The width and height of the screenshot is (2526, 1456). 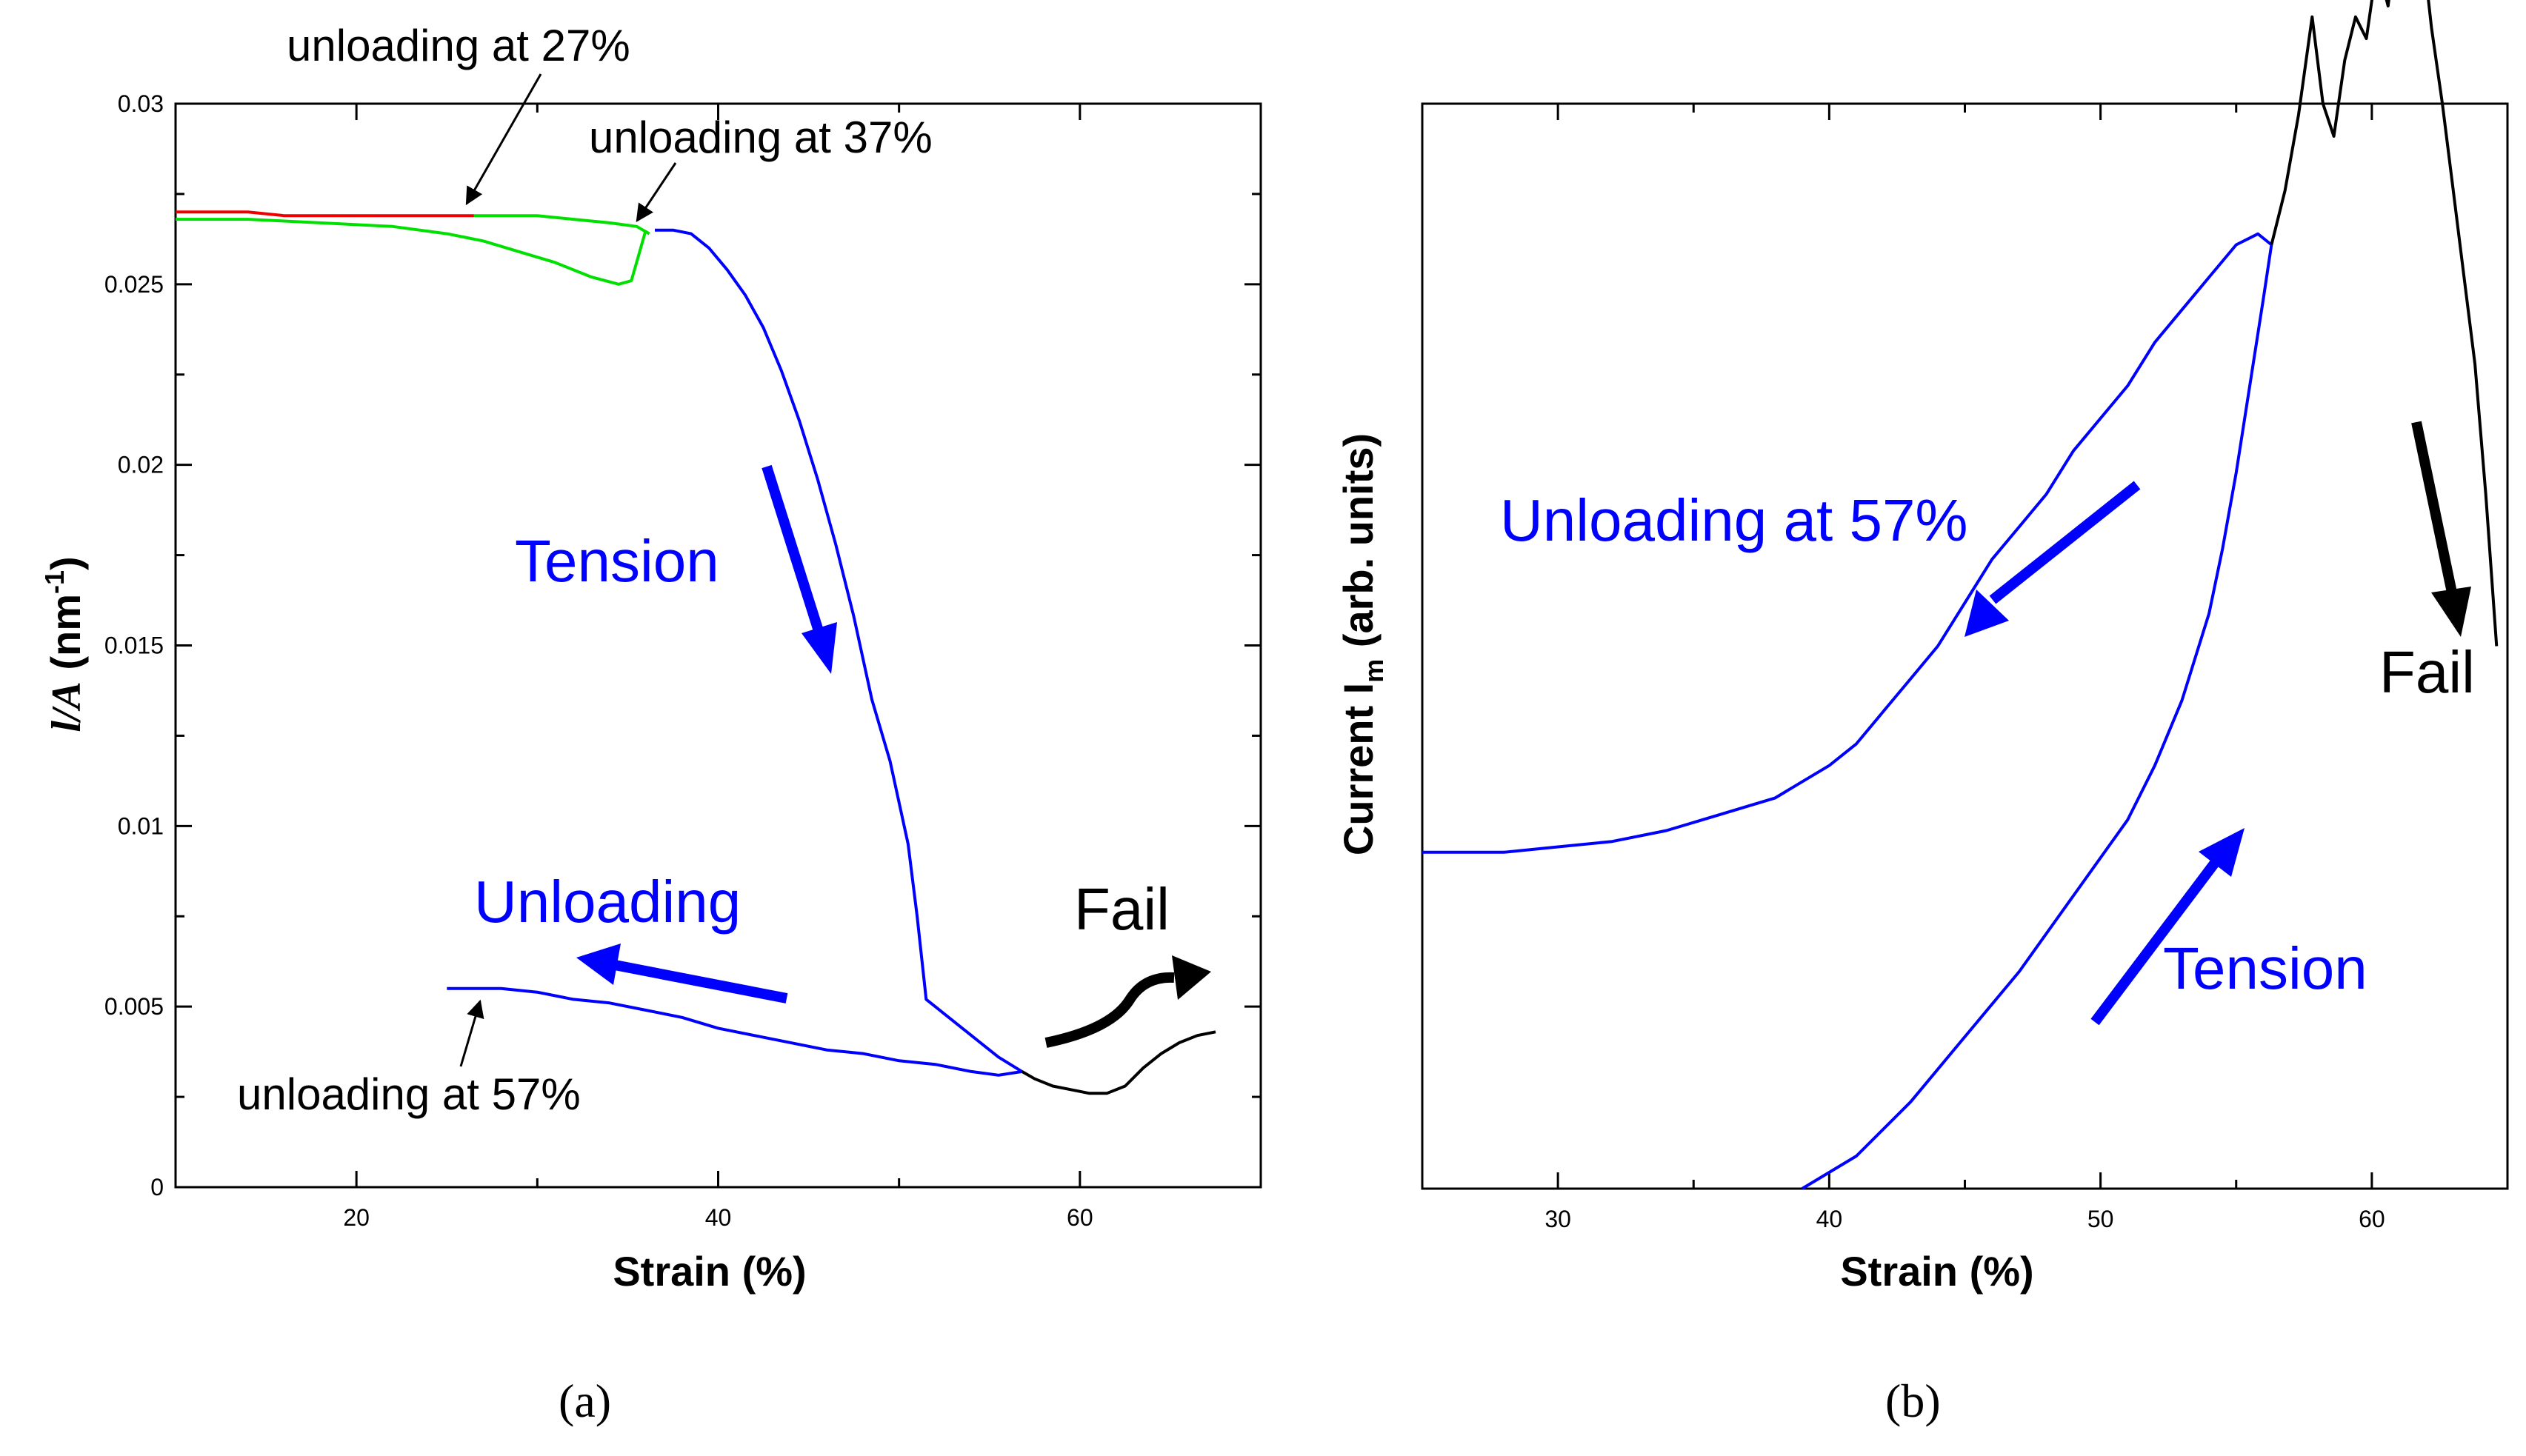 What do you see at coordinates (458, 45) in the screenshot?
I see `anno-a-unloading-27: unloading at 27%` at bounding box center [458, 45].